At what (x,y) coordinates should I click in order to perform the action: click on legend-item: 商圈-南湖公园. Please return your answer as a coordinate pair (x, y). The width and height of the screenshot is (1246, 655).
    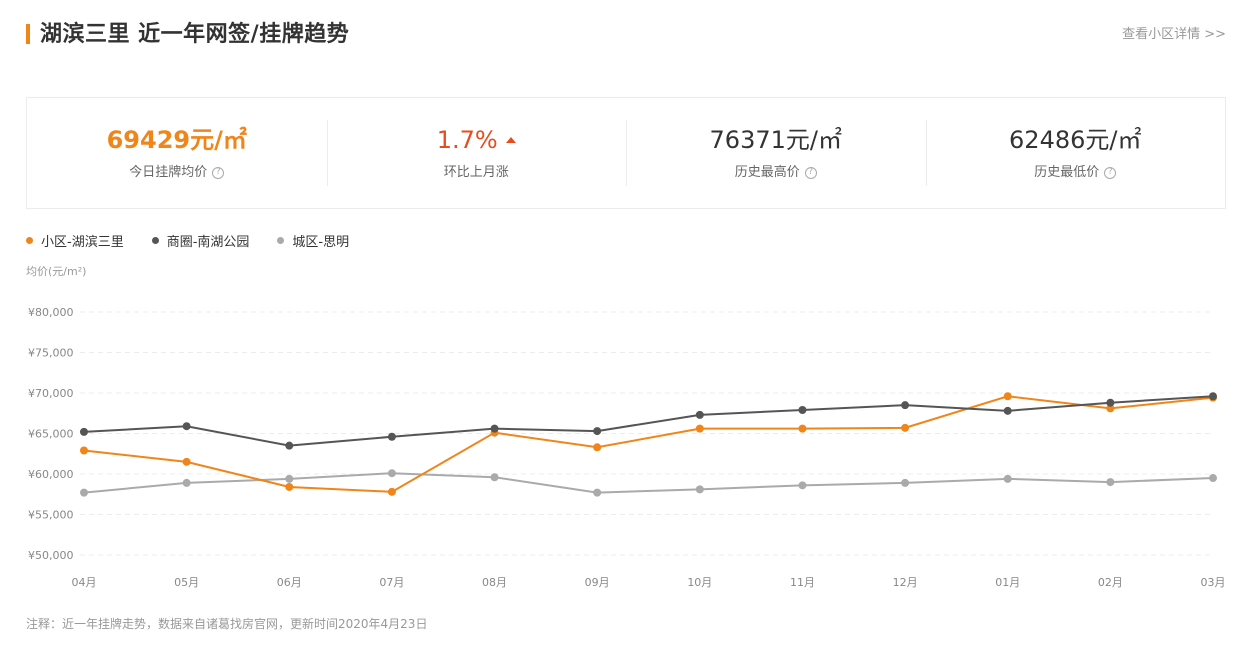
    Looking at the image, I should click on (200, 240).